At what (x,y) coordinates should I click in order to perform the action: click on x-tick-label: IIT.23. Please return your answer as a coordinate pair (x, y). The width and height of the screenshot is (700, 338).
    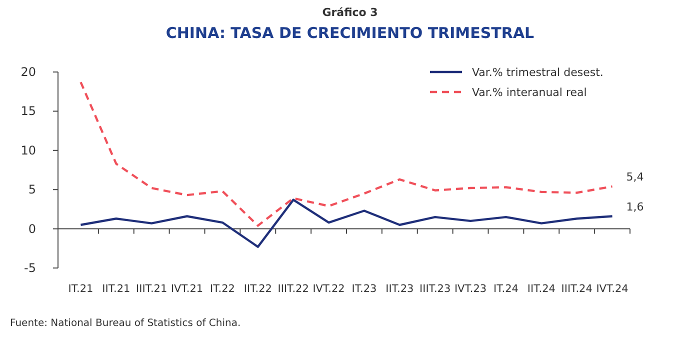
    Looking at the image, I should click on (400, 289).